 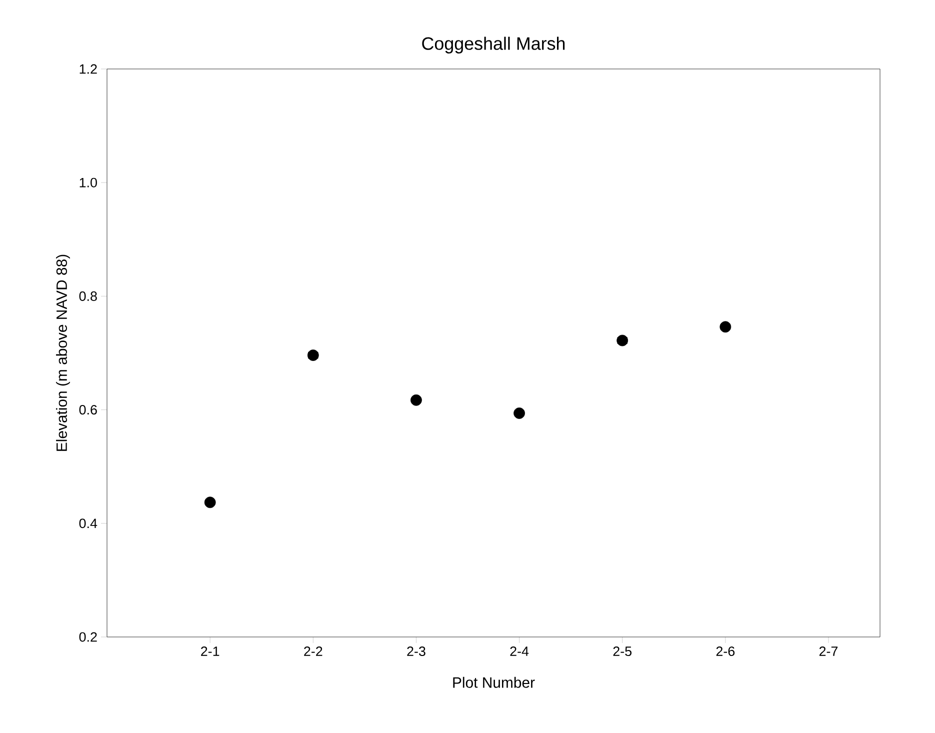 I want to click on x-tick-label: 2-1, so click(x=210, y=651).